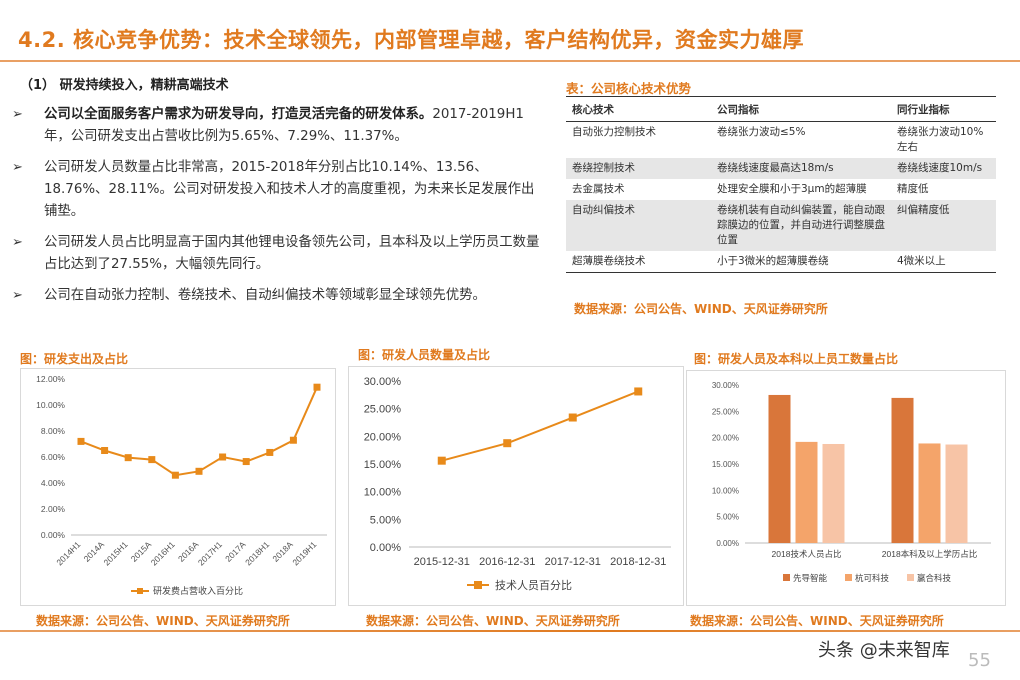  What do you see at coordinates (810, 578) in the screenshot?
I see `legend-label: 先导智能` at bounding box center [810, 578].